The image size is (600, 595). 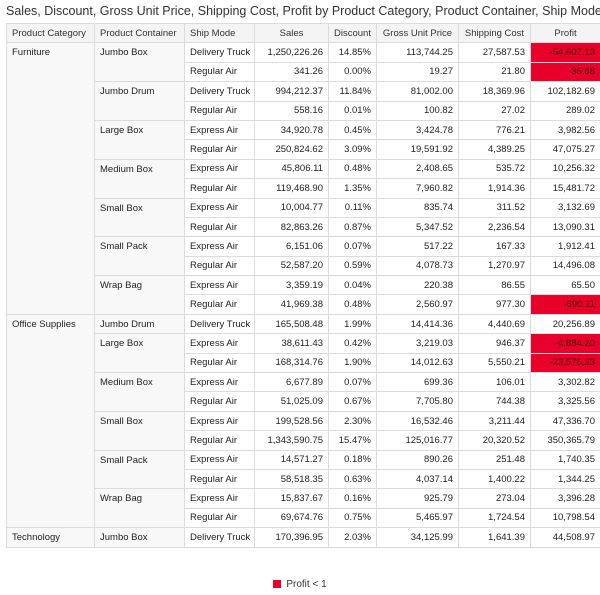 What do you see at coordinates (291, 110) in the screenshot?
I see `value-cell: 558.16` at bounding box center [291, 110].